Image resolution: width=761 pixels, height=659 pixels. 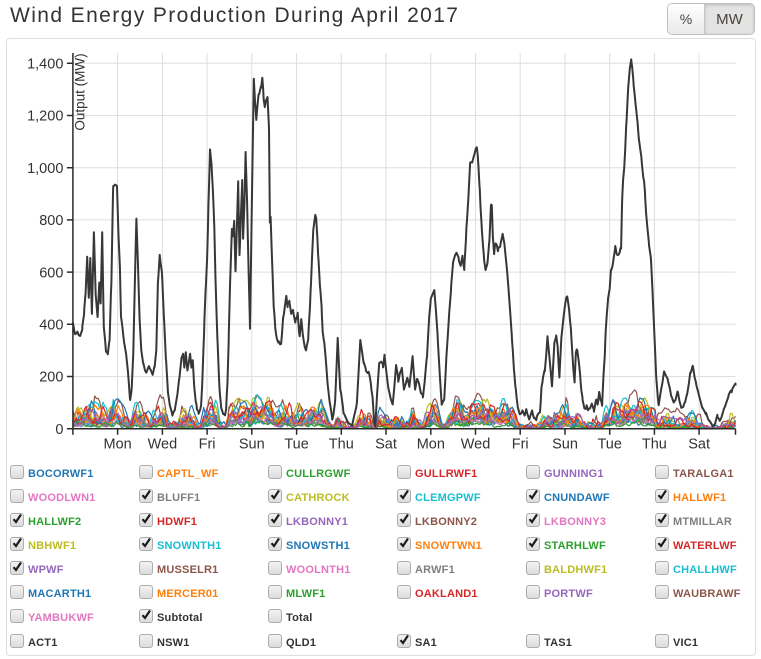 What do you see at coordinates (80, 91) in the screenshot?
I see `svg-text: Output (MW)` at bounding box center [80, 91].